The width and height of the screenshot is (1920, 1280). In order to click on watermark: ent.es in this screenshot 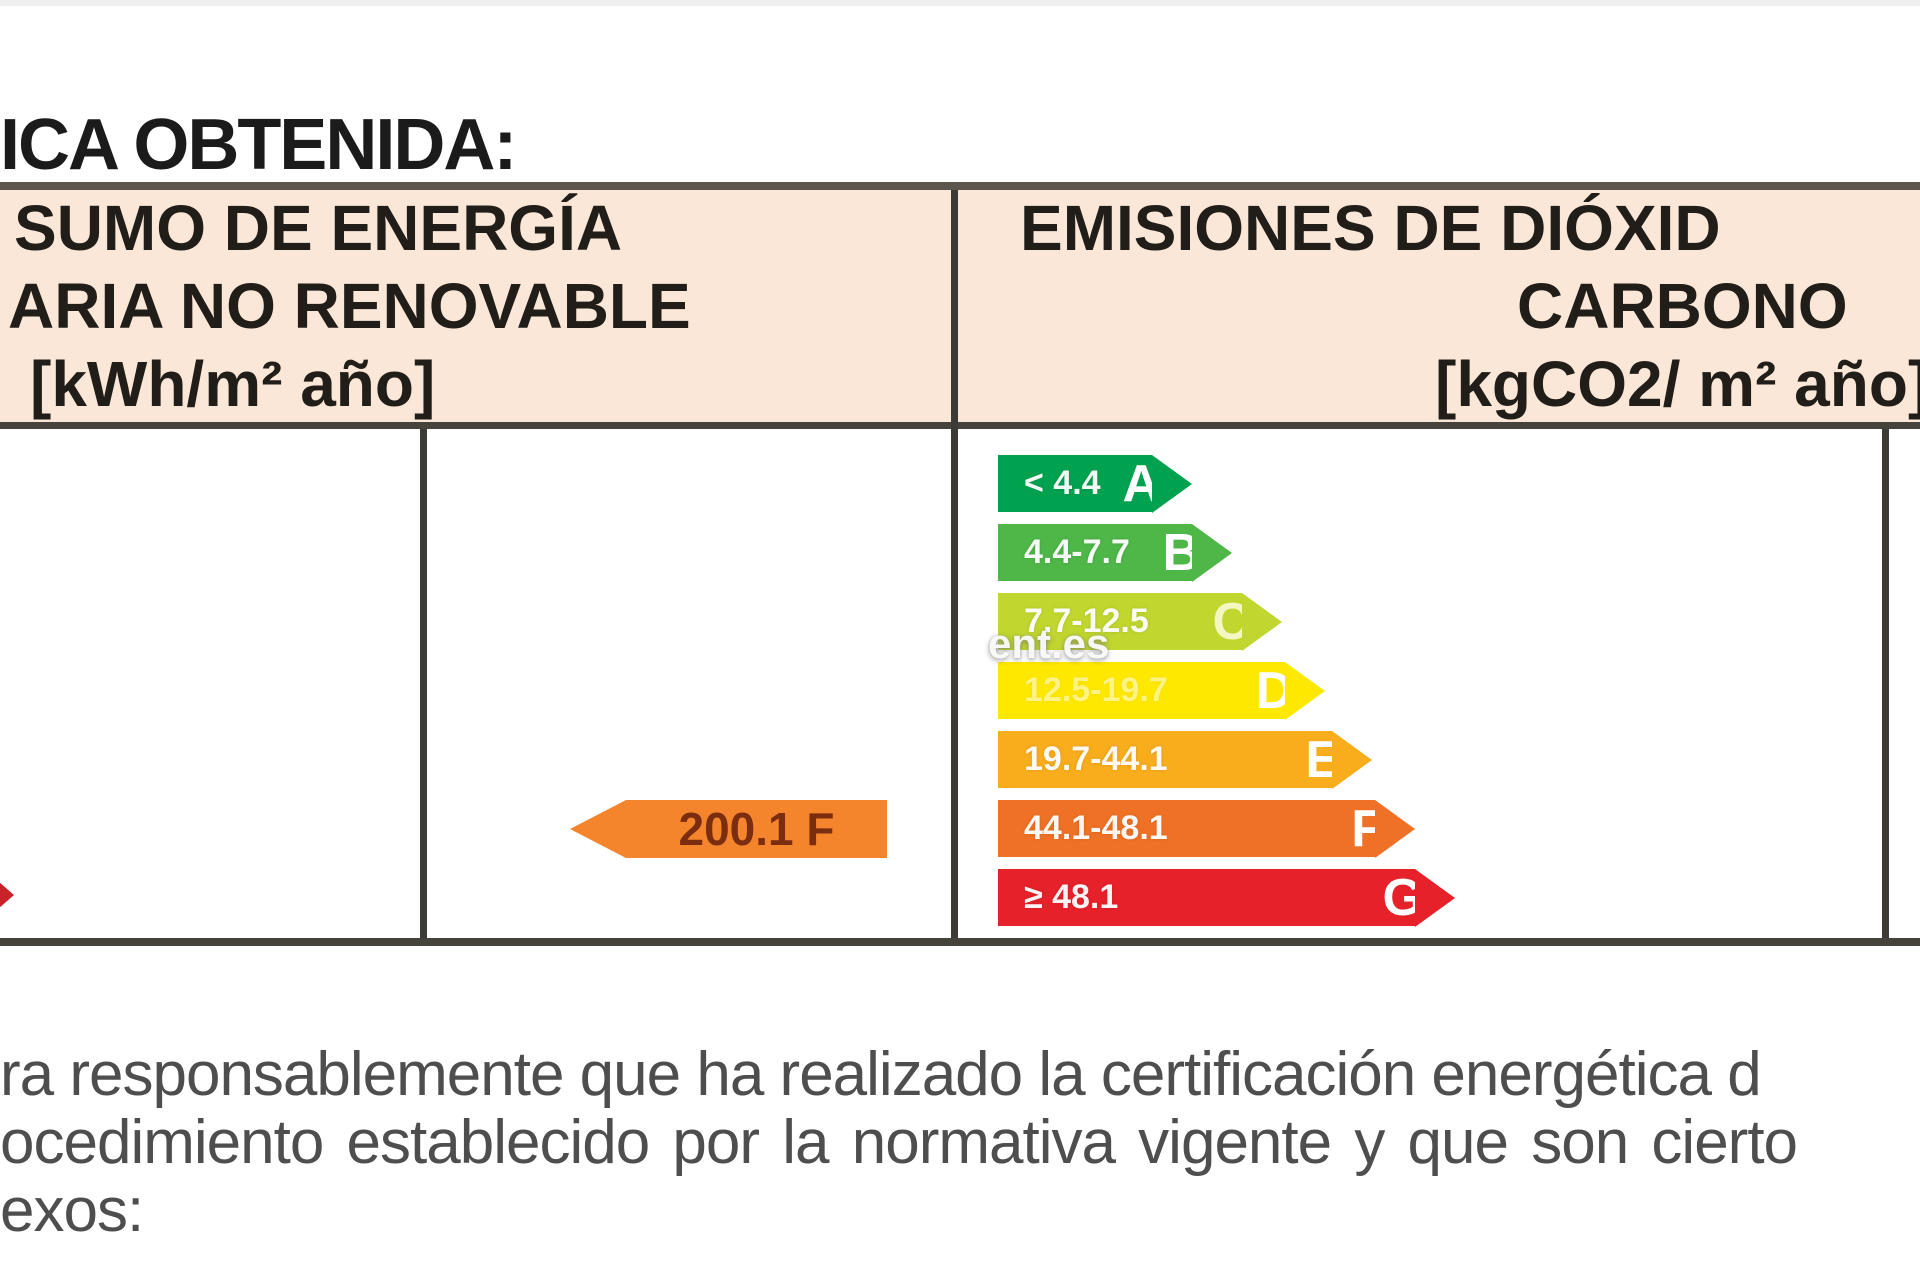, I will do `click(1049, 643)`.